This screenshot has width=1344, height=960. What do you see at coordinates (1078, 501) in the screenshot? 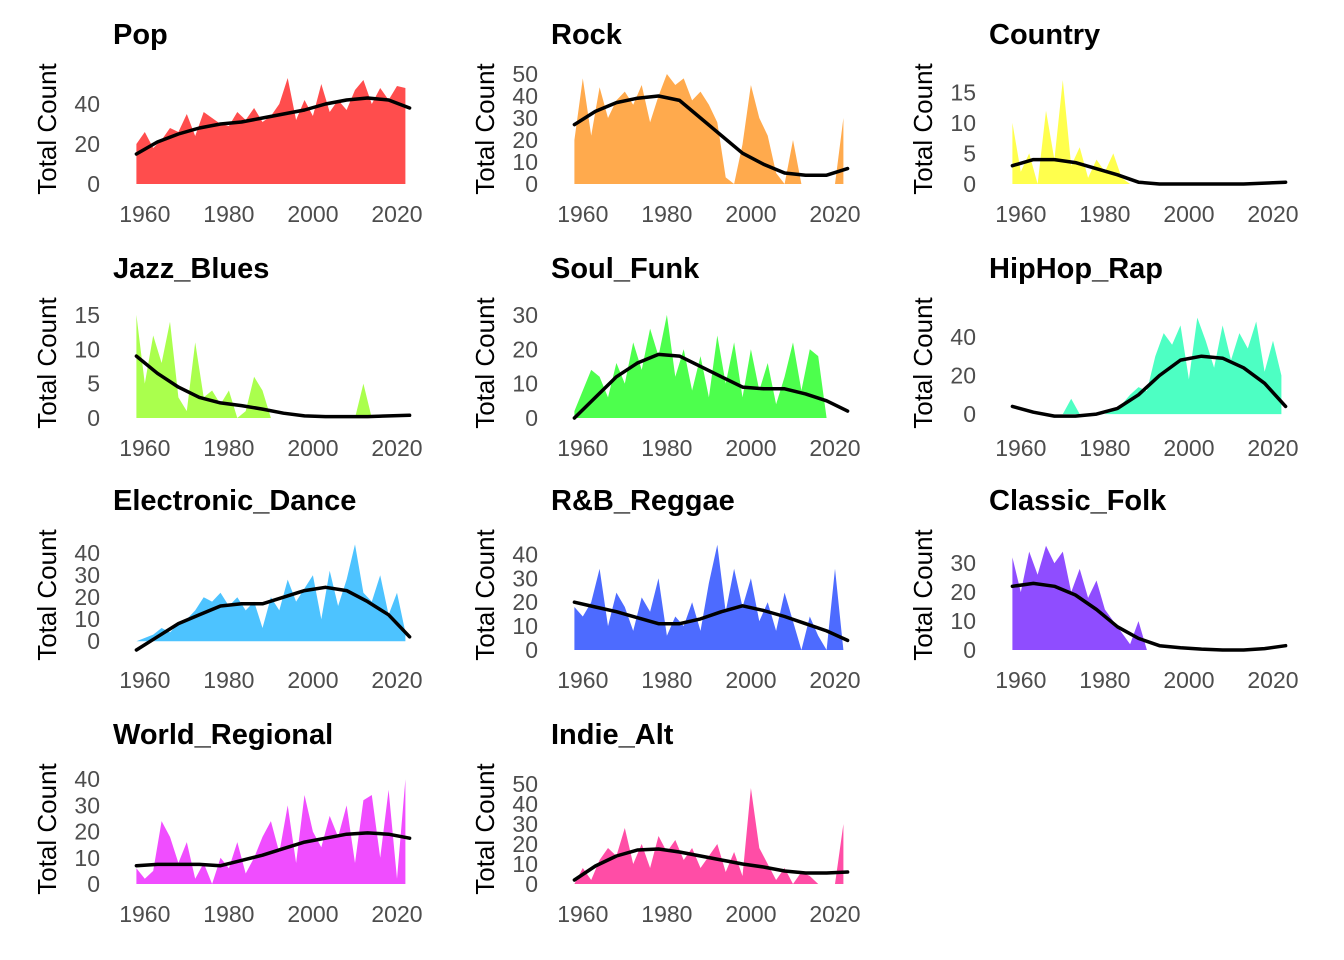
I see `panel-title: Classic_Folk` at bounding box center [1078, 501].